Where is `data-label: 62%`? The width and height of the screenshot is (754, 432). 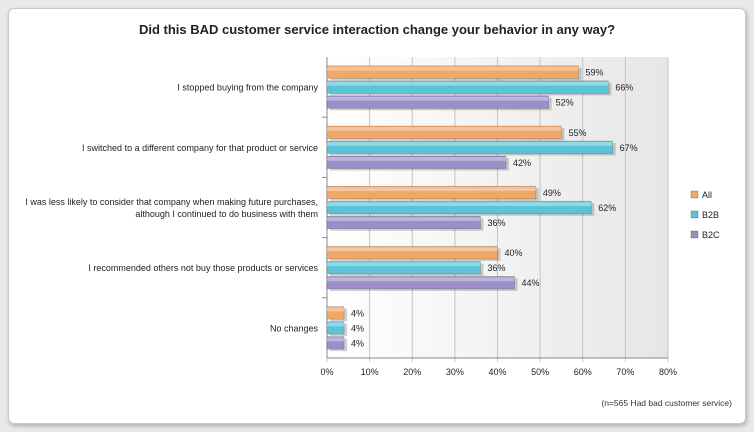
data-label: 62% is located at coordinates (607, 208).